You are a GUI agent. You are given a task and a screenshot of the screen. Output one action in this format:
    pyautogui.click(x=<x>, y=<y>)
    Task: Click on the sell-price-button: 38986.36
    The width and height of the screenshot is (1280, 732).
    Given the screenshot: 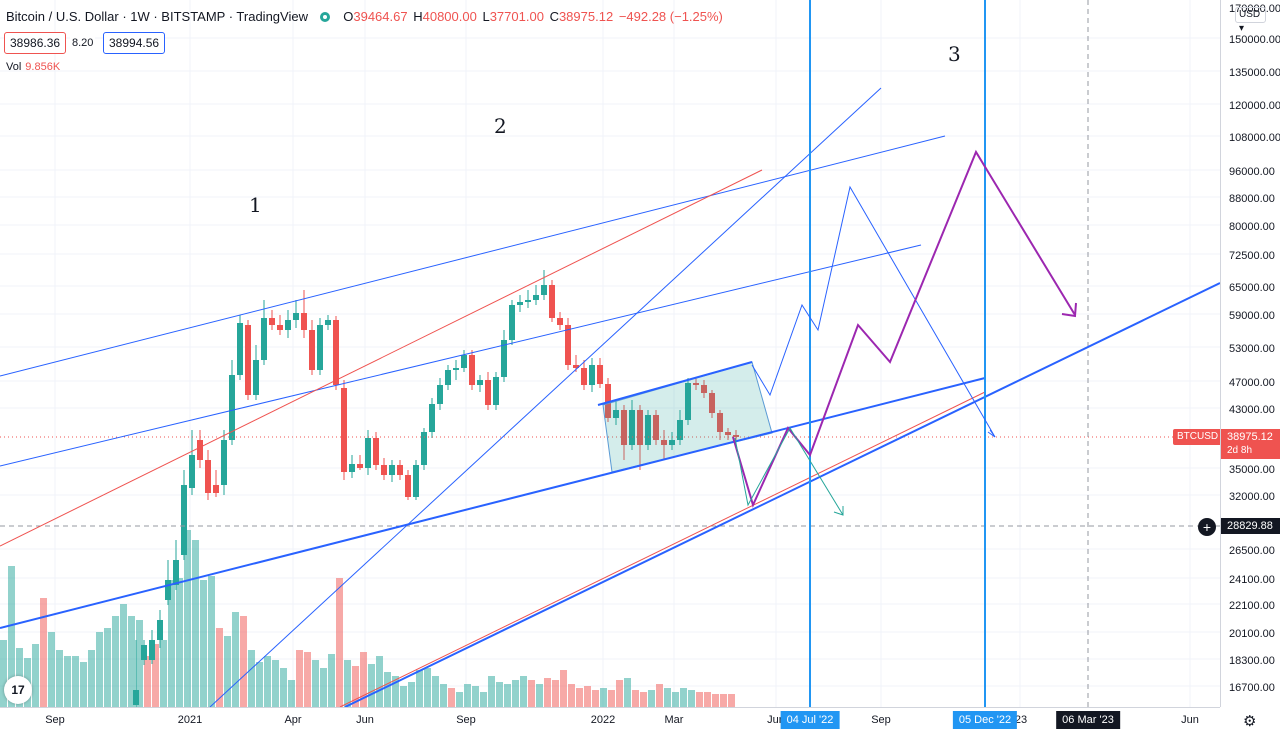 What is the action you would take?
    pyautogui.click(x=35, y=43)
    